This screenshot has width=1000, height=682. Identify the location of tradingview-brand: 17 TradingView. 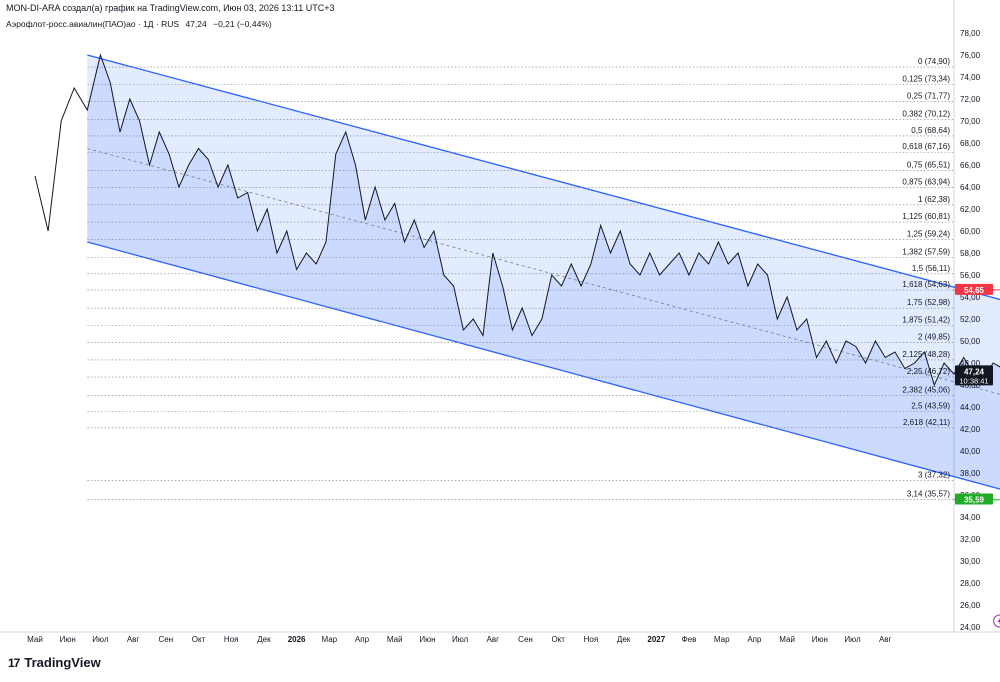
(54, 662).